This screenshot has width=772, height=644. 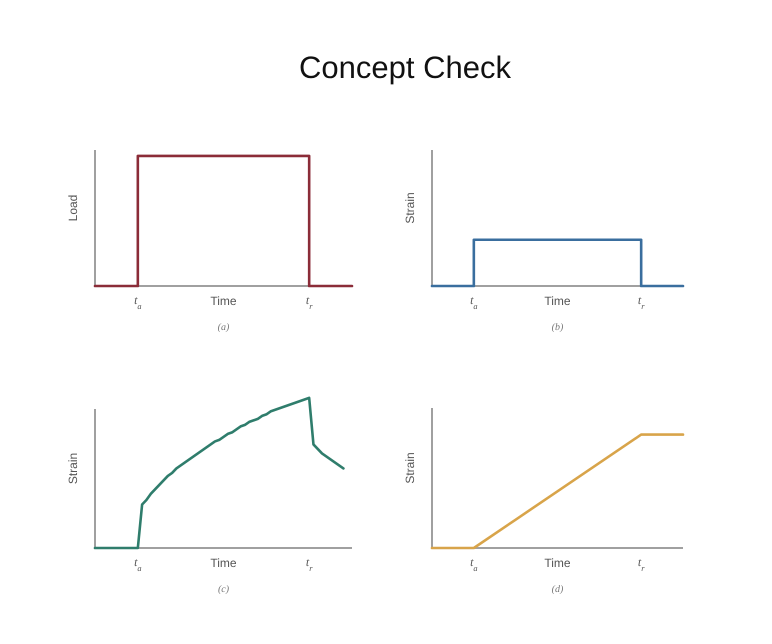 What do you see at coordinates (224, 589) in the screenshot?
I see `text: (c)` at bounding box center [224, 589].